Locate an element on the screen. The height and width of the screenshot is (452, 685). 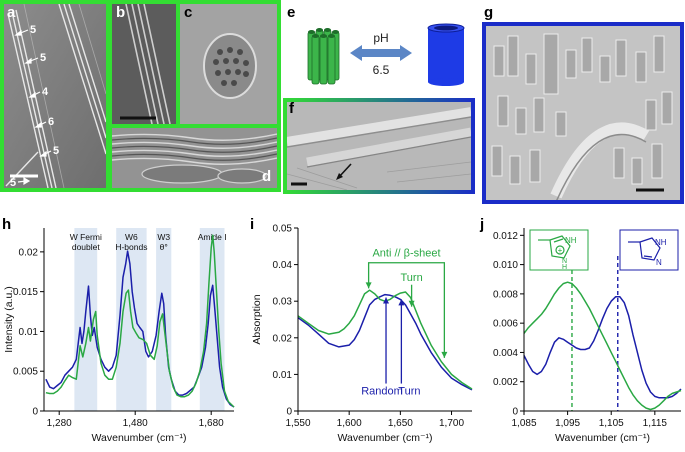
panel-f-label: f is located at coordinates (291, 109).